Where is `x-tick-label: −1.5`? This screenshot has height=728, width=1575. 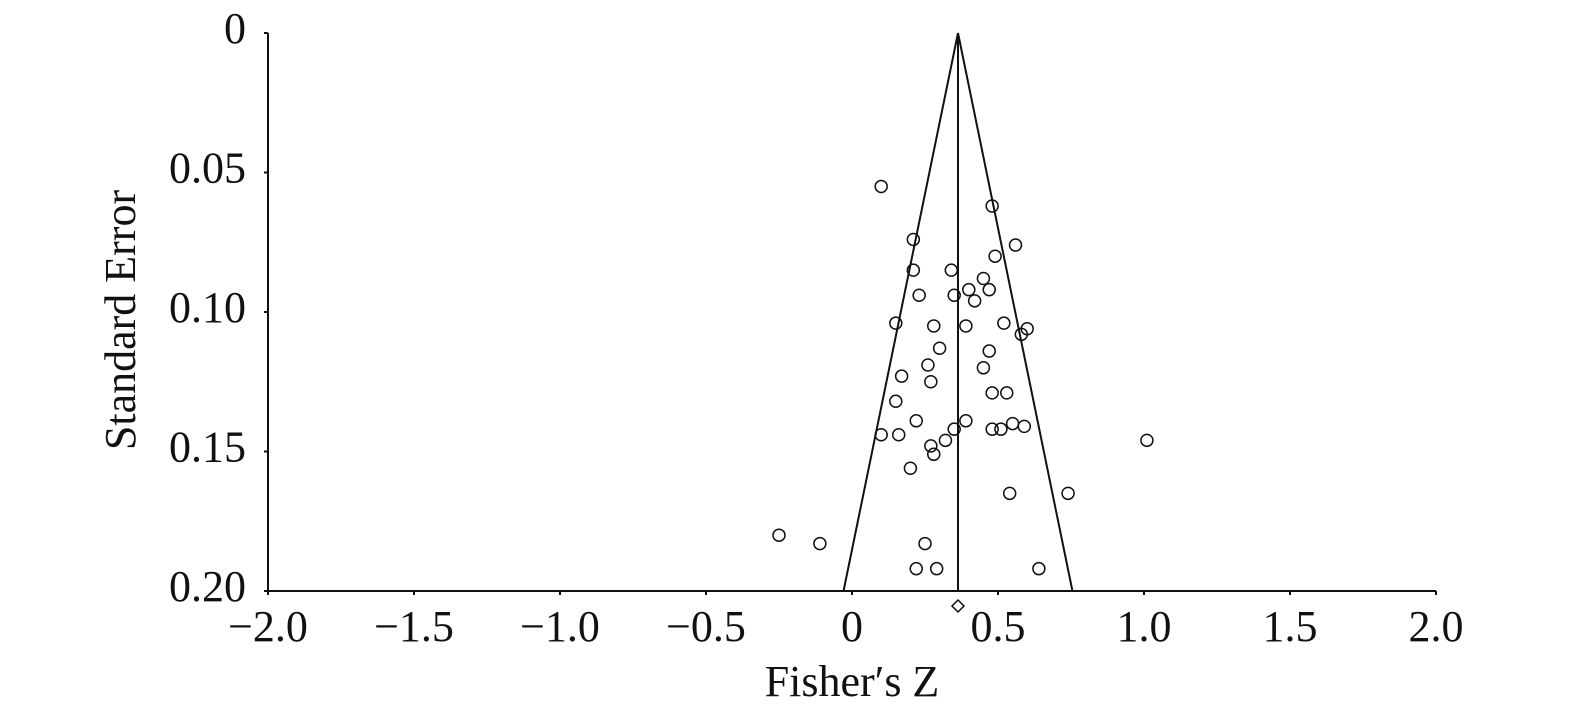
x-tick-label: −1.5 is located at coordinates (414, 626).